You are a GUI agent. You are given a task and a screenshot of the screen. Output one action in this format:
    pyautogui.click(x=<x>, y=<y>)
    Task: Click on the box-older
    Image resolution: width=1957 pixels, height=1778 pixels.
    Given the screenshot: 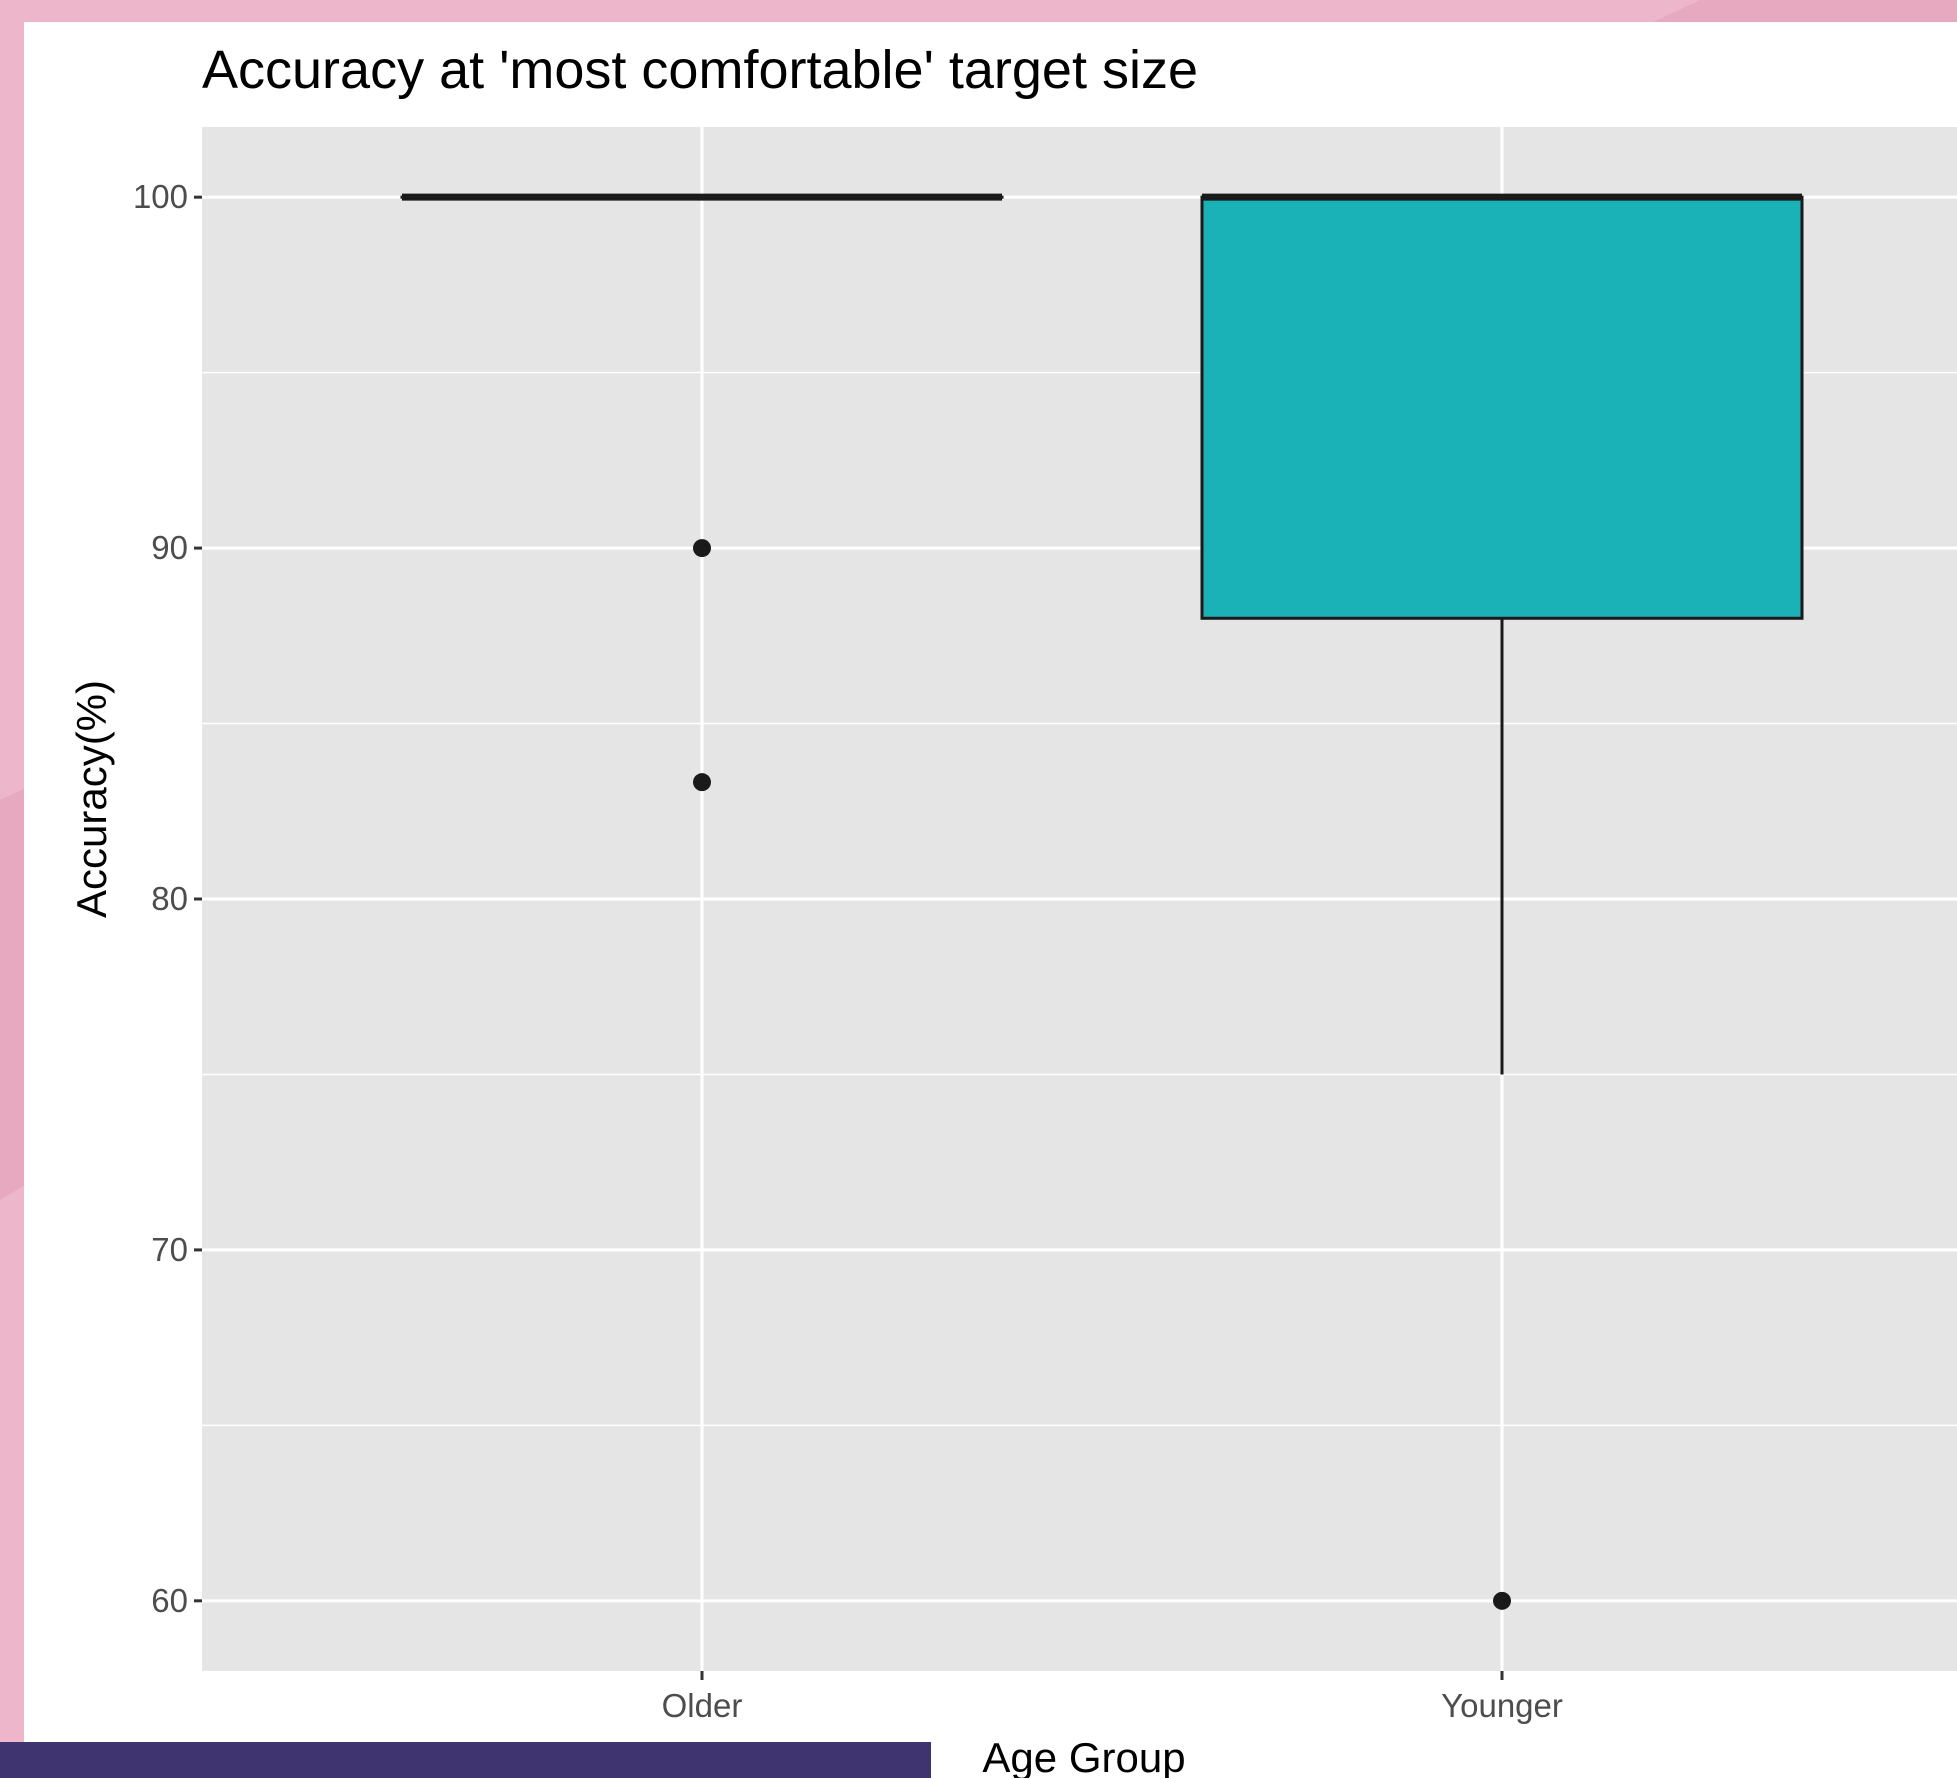 What is the action you would take?
    pyautogui.click(x=702, y=492)
    